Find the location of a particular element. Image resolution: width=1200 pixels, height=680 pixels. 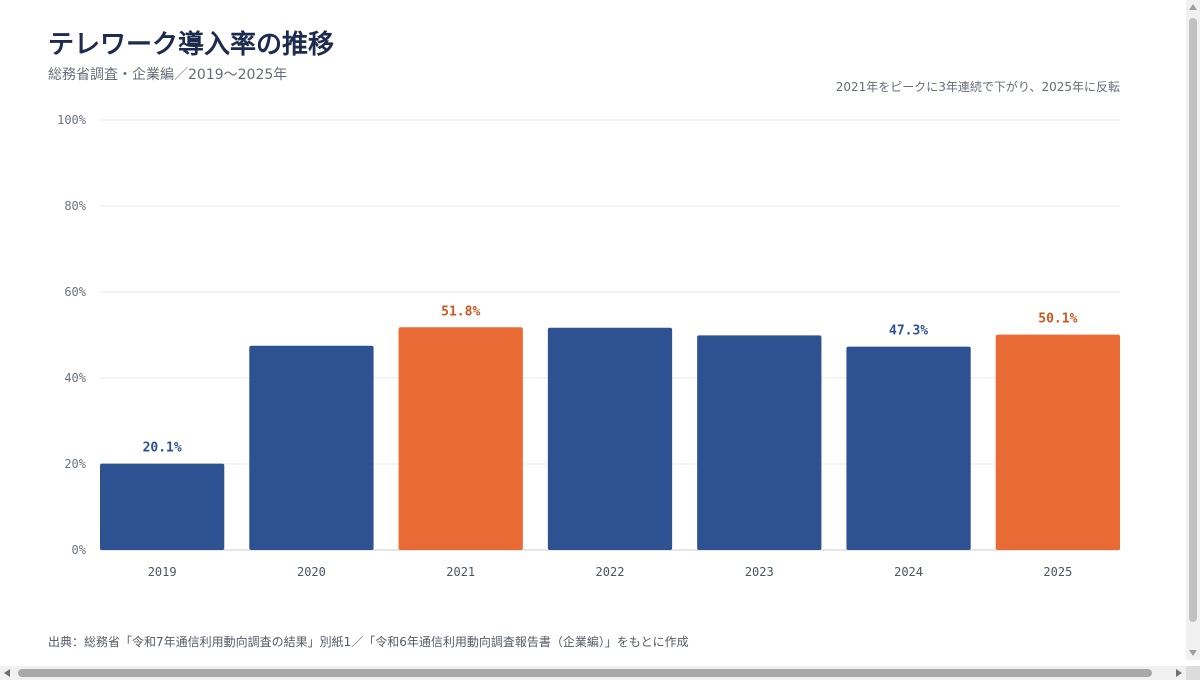

x-tick-label: 2021 is located at coordinates (460, 572).